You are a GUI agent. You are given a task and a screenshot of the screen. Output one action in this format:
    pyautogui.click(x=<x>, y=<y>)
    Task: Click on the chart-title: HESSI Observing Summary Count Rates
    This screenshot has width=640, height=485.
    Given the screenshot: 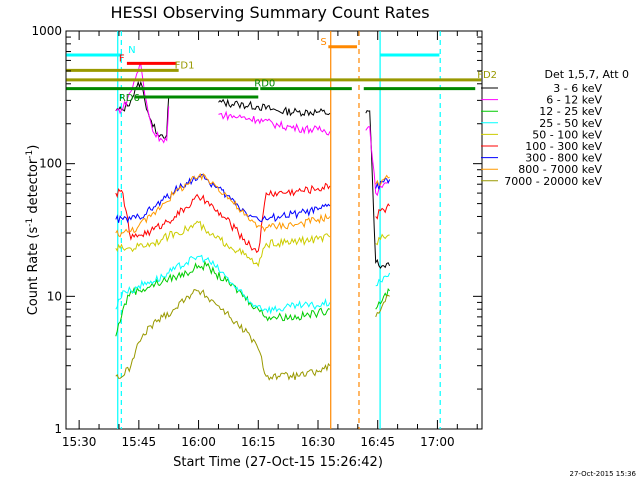 What is the action you would take?
    pyautogui.click(x=269, y=12)
    